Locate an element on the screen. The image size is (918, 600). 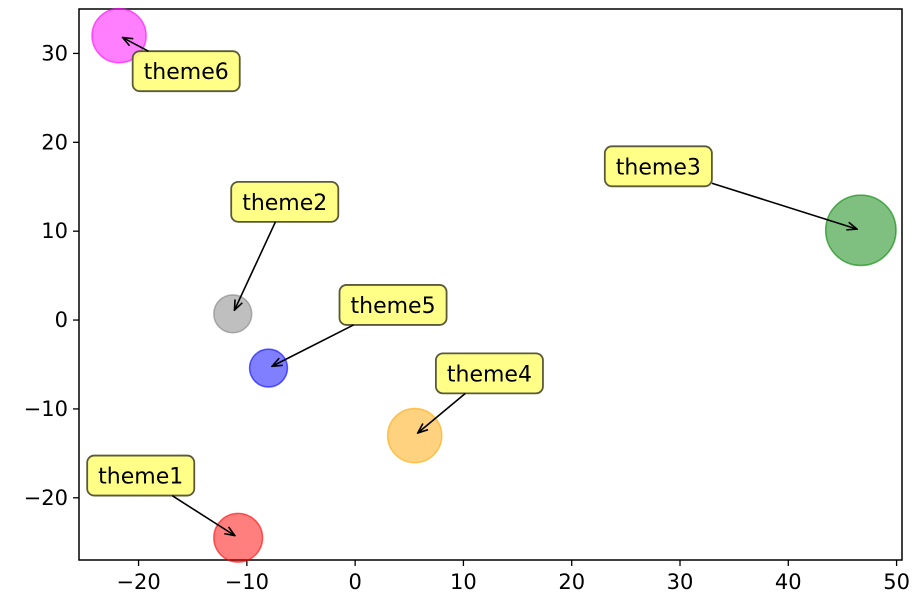
y-tick-label: −20 is located at coordinates (46, 498).